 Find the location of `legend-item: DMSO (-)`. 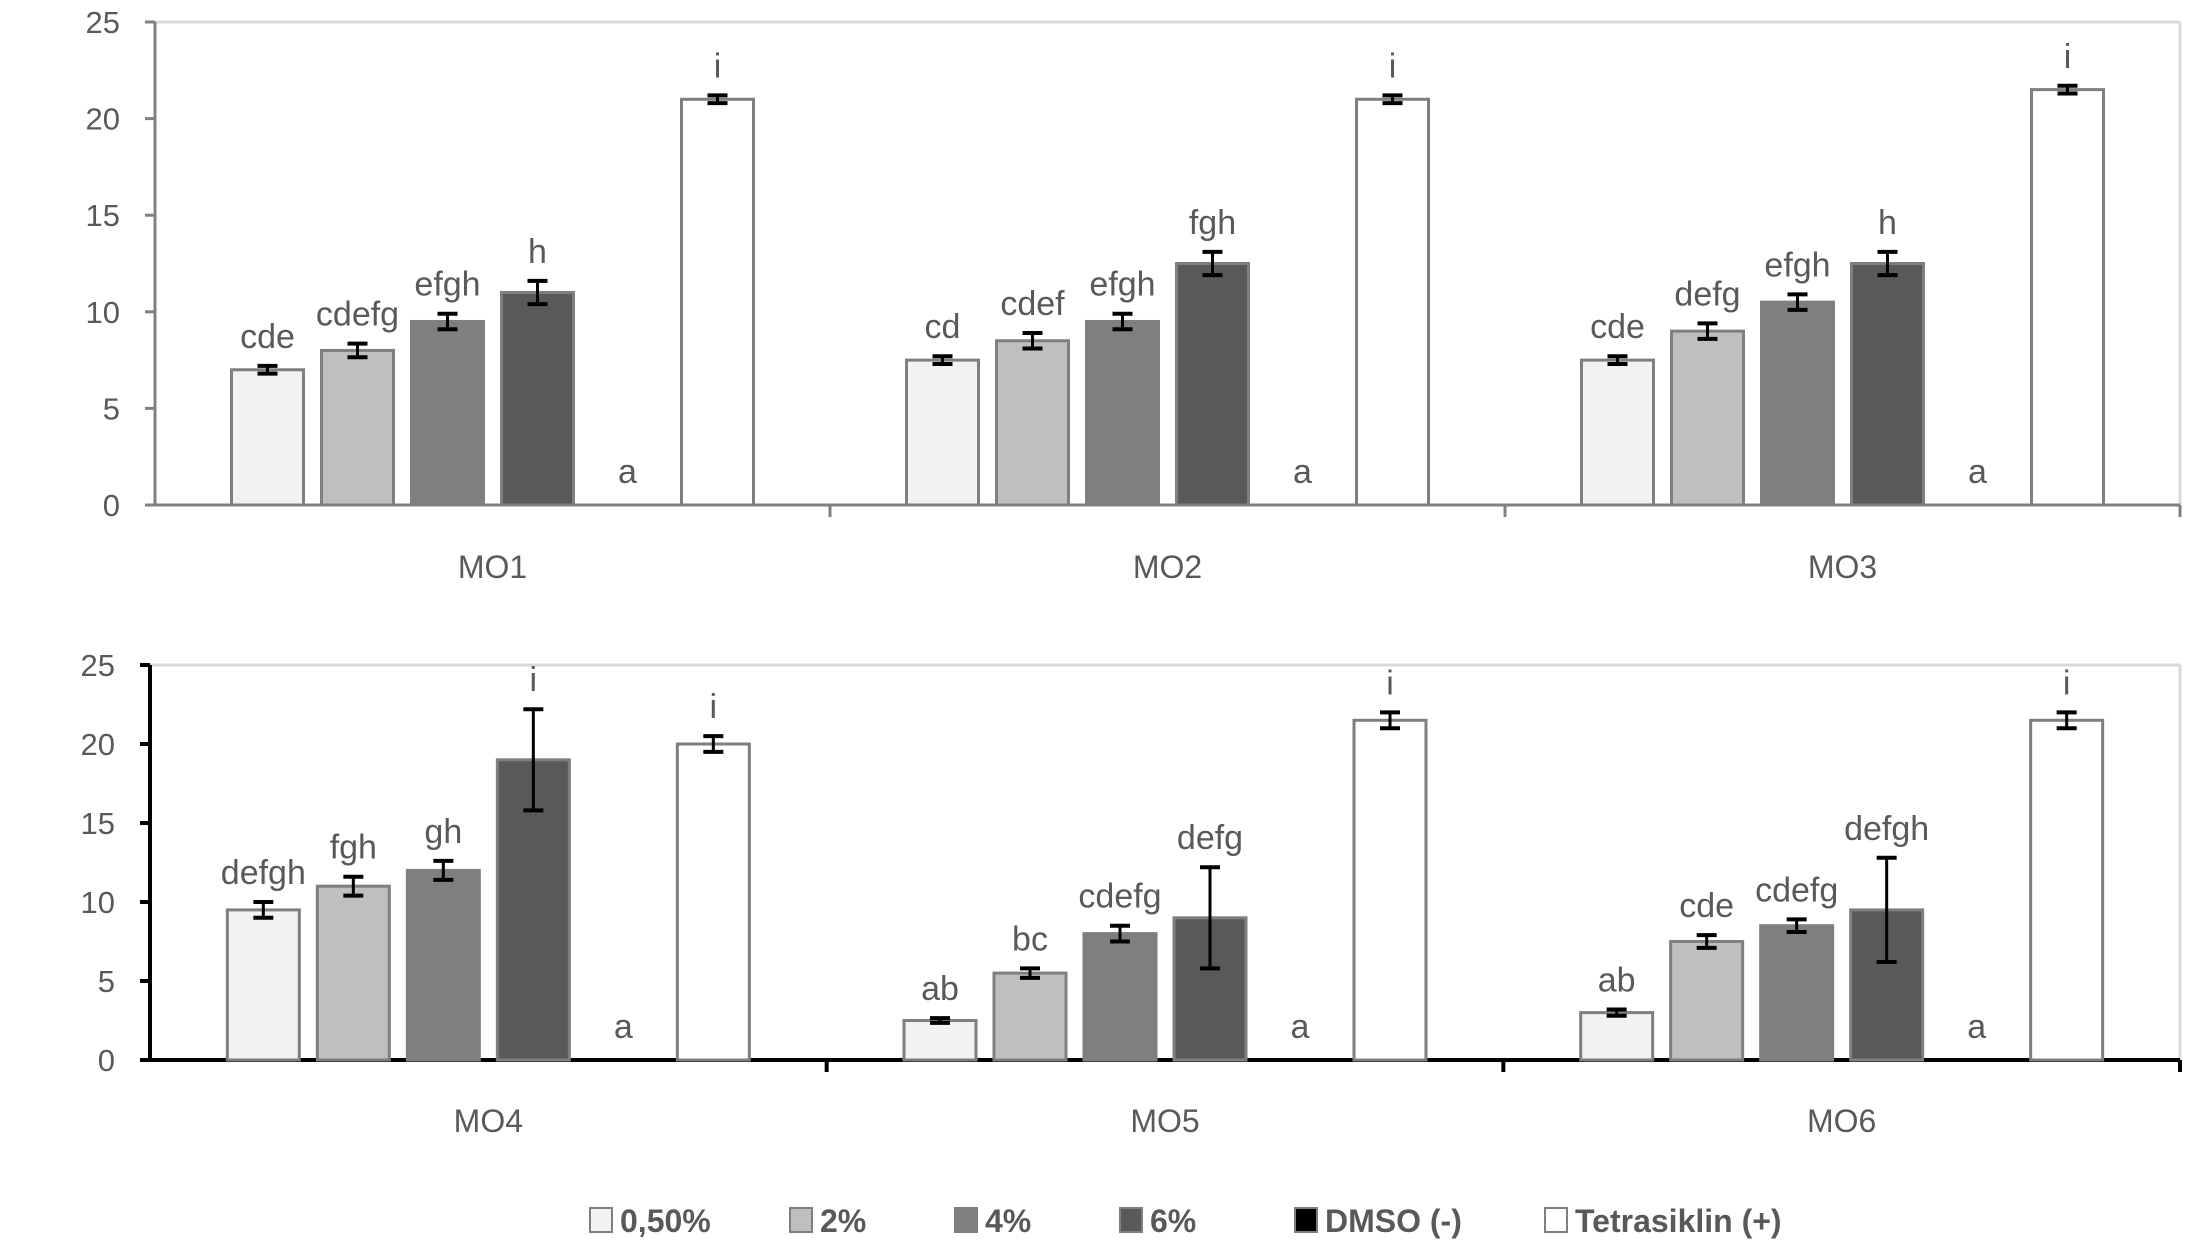

legend-item: DMSO (-) is located at coordinates (1378, 1221).